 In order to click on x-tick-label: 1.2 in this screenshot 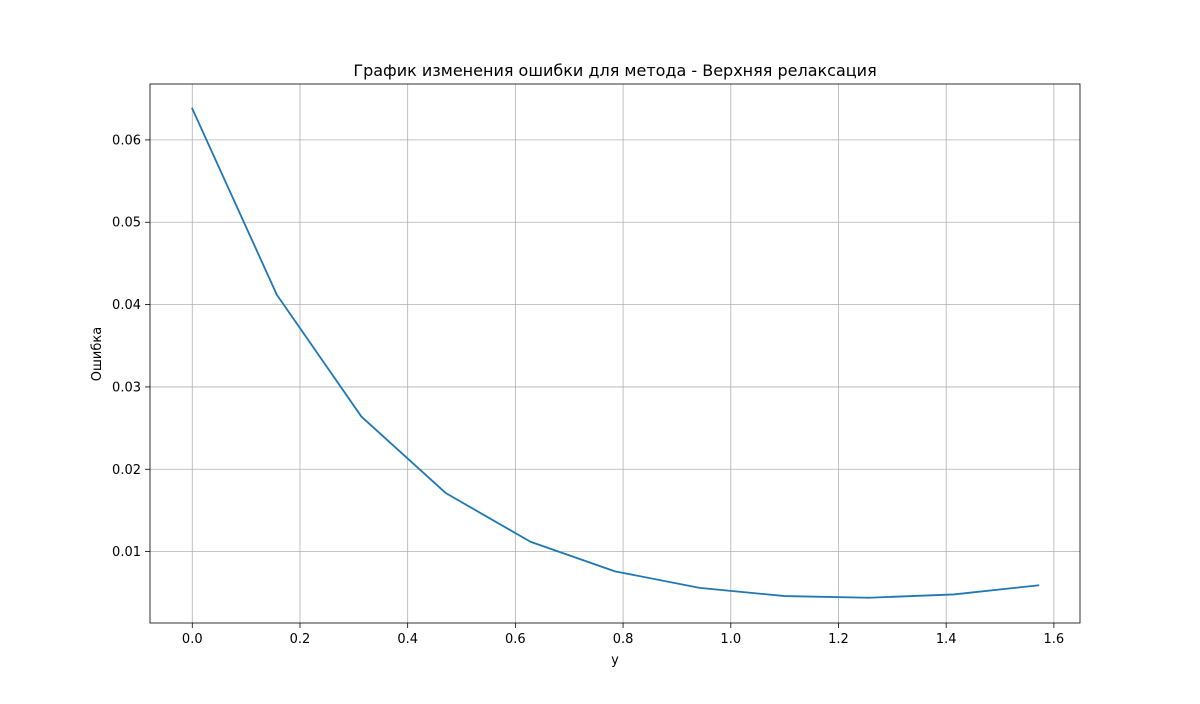, I will do `click(838, 639)`.